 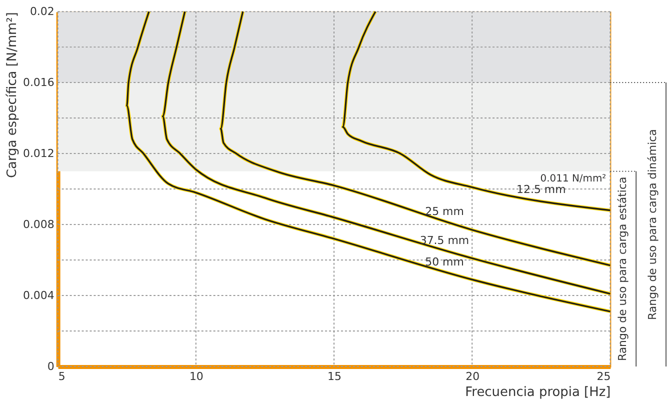 What do you see at coordinates (38, 153) in the screenshot?
I see `y-tick-label: 0.012` at bounding box center [38, 153].